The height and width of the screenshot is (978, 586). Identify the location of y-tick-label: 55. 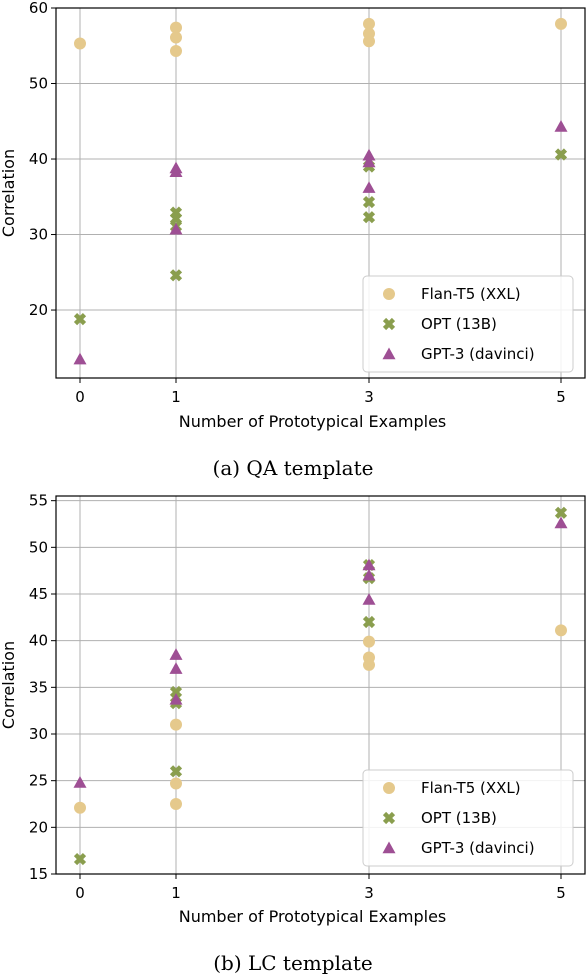
(38, 501).